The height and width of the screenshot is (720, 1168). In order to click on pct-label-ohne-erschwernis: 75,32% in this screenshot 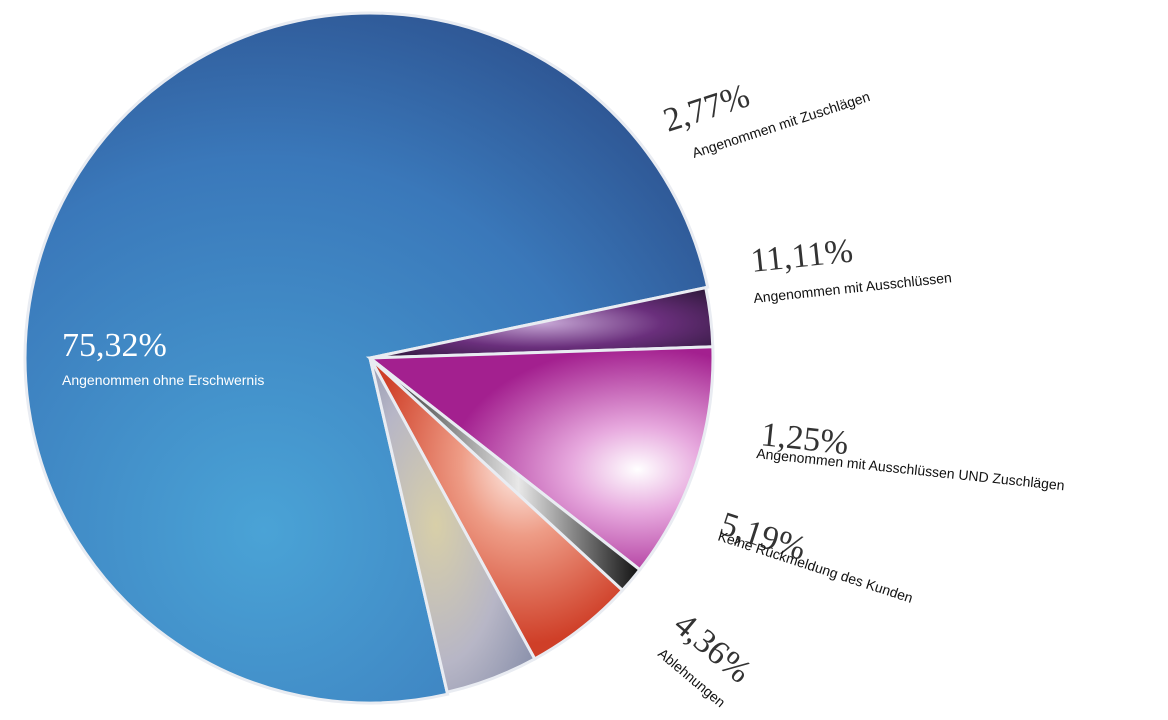, I will do `click(114, 345)`.